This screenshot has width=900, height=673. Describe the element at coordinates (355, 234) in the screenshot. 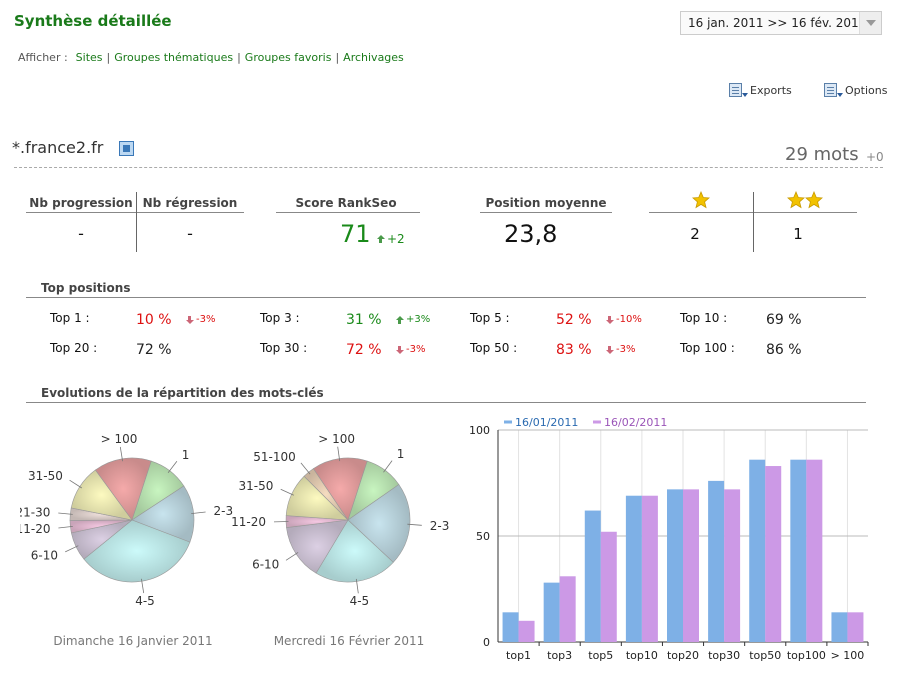

I see `score-value: 71` at that location.